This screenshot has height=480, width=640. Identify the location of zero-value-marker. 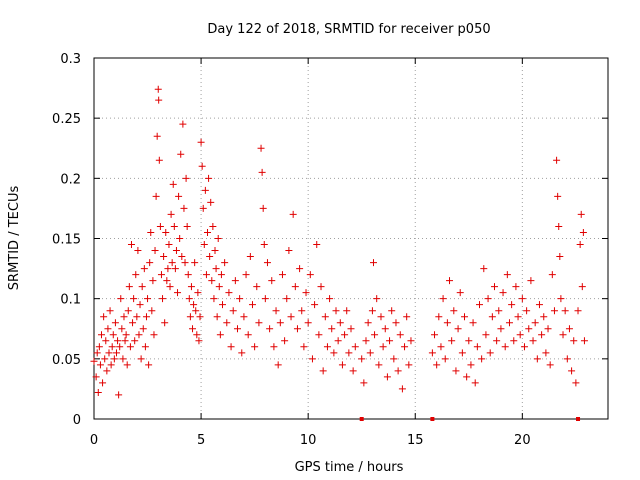
(432, 419).